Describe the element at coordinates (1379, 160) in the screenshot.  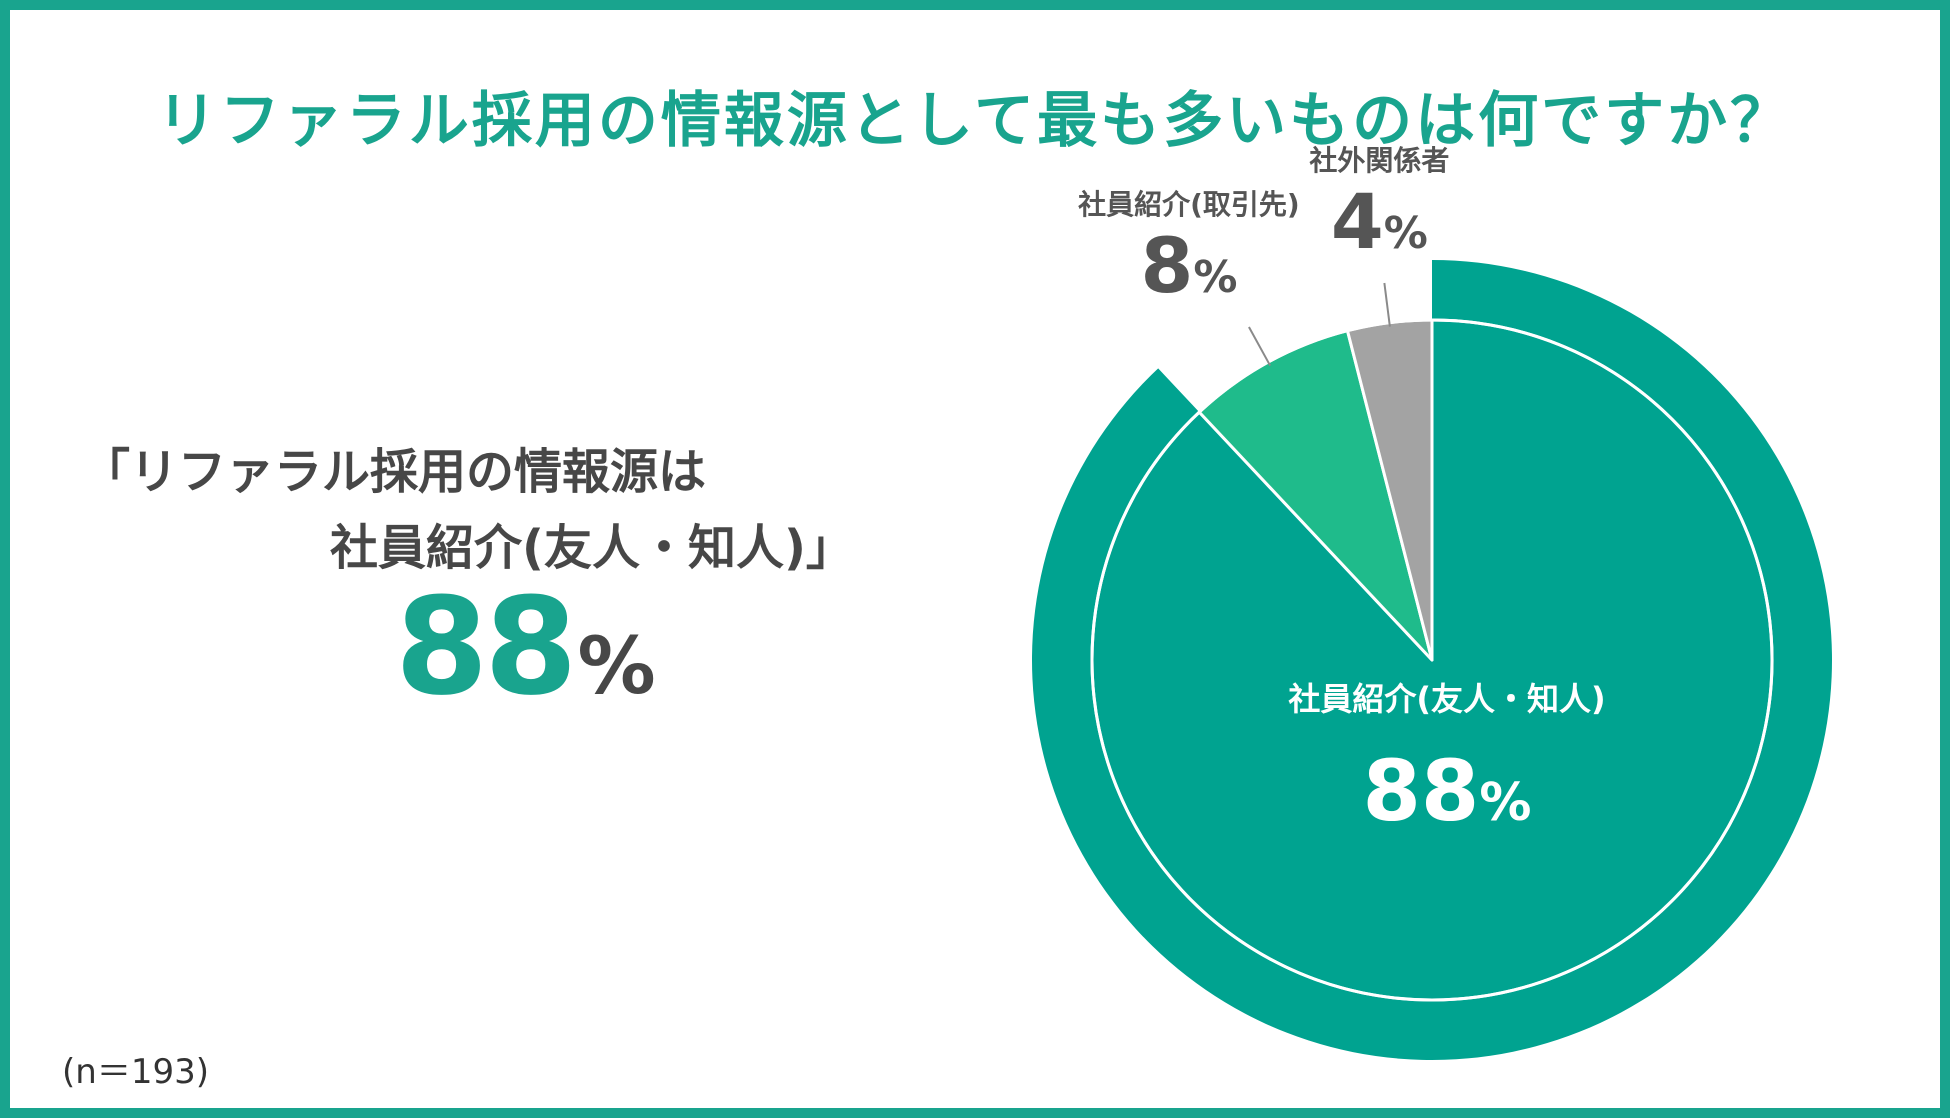
I see `slice-label-3: 社外関係者` at that location.